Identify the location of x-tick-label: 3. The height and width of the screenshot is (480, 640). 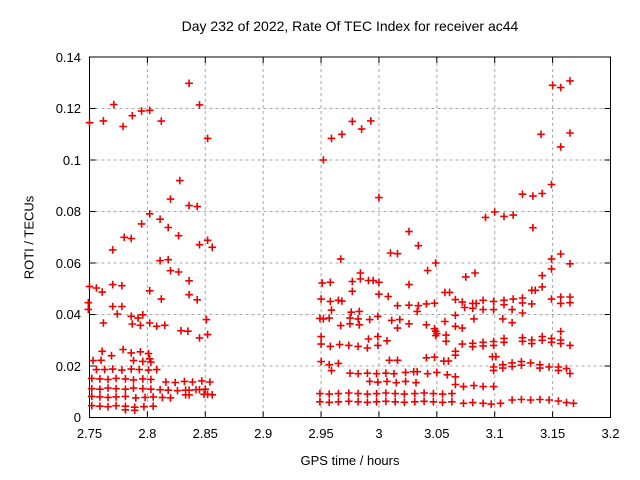
(379, 433).